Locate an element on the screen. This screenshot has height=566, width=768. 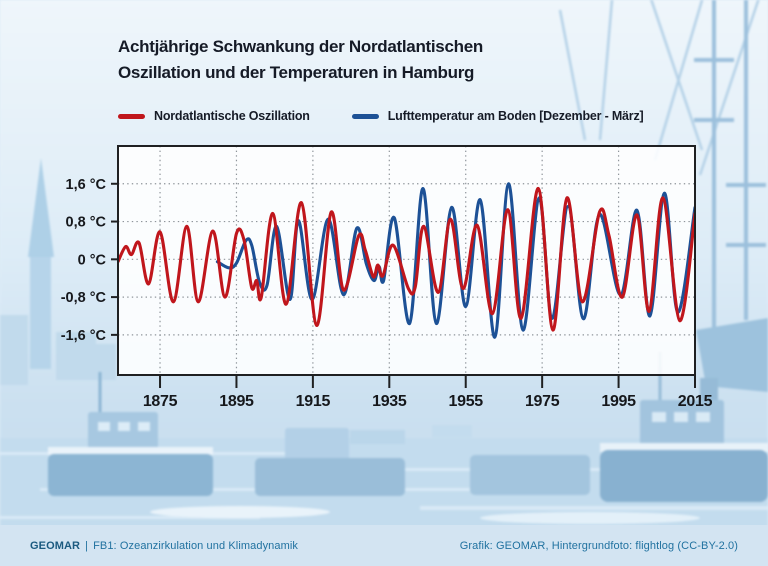
x-tick-label: 1895 is located at coordinates (236, 401).